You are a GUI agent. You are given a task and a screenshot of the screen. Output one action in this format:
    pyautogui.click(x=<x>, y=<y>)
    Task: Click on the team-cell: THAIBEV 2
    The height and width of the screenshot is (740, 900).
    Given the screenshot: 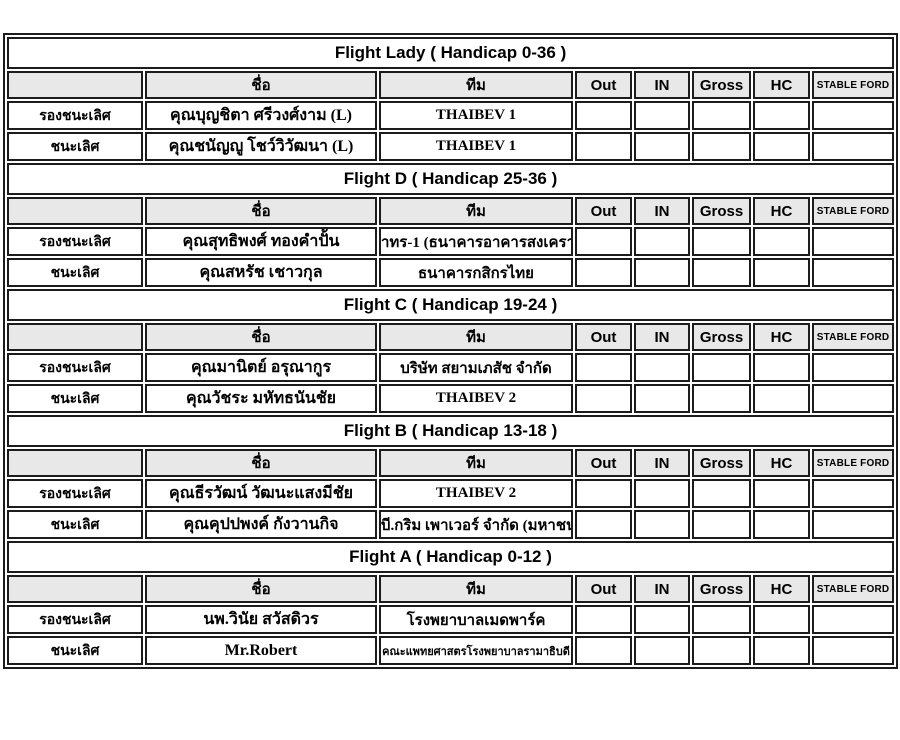 What is the action you would take?
    pyautogui.click(x=476, y=398)
    